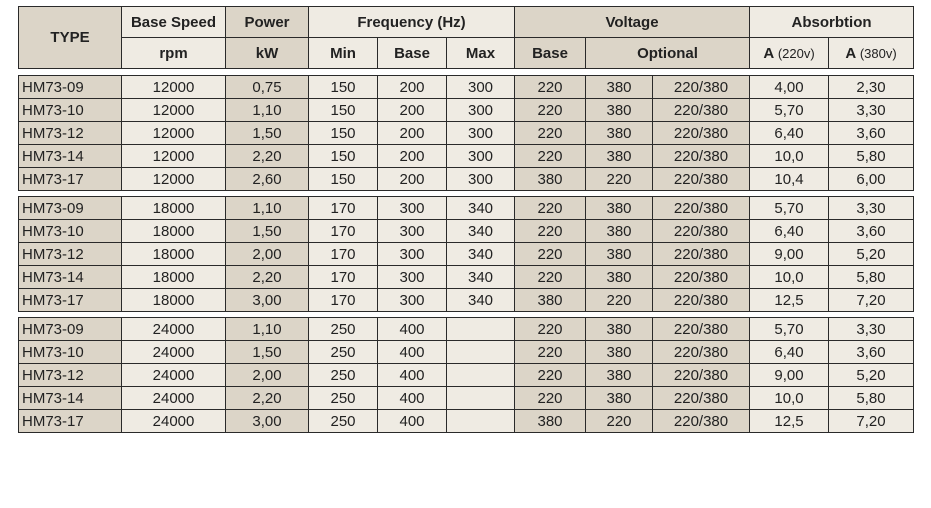  I want to click on a380-unit: (380v), so click(878, 53).